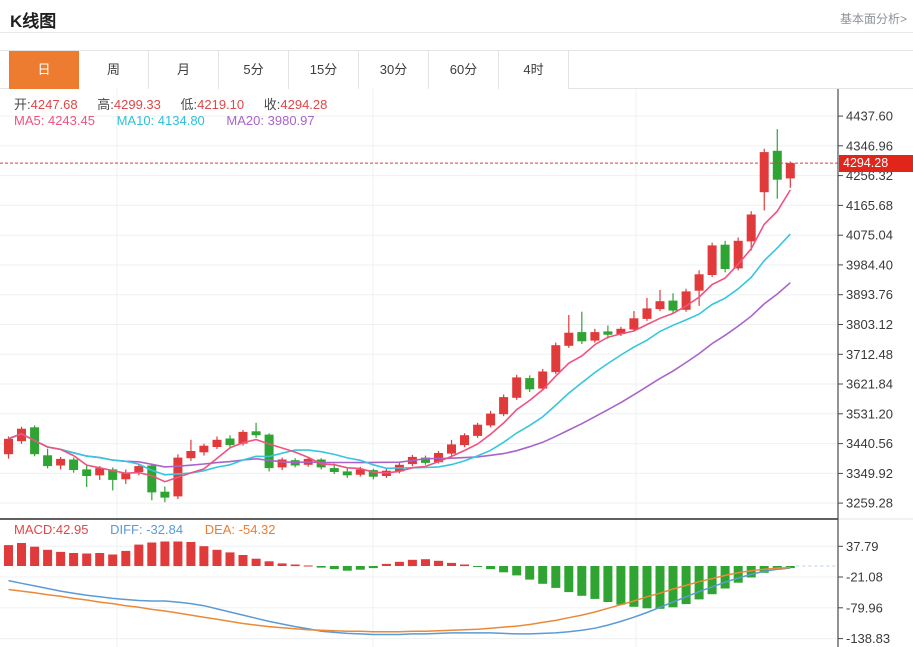 The image size is (913, 647). What do you see at coordinates (869, 324) in the screenshot?
I see `main-axis-tick: 3803.12` at bounding box center [869, 324].